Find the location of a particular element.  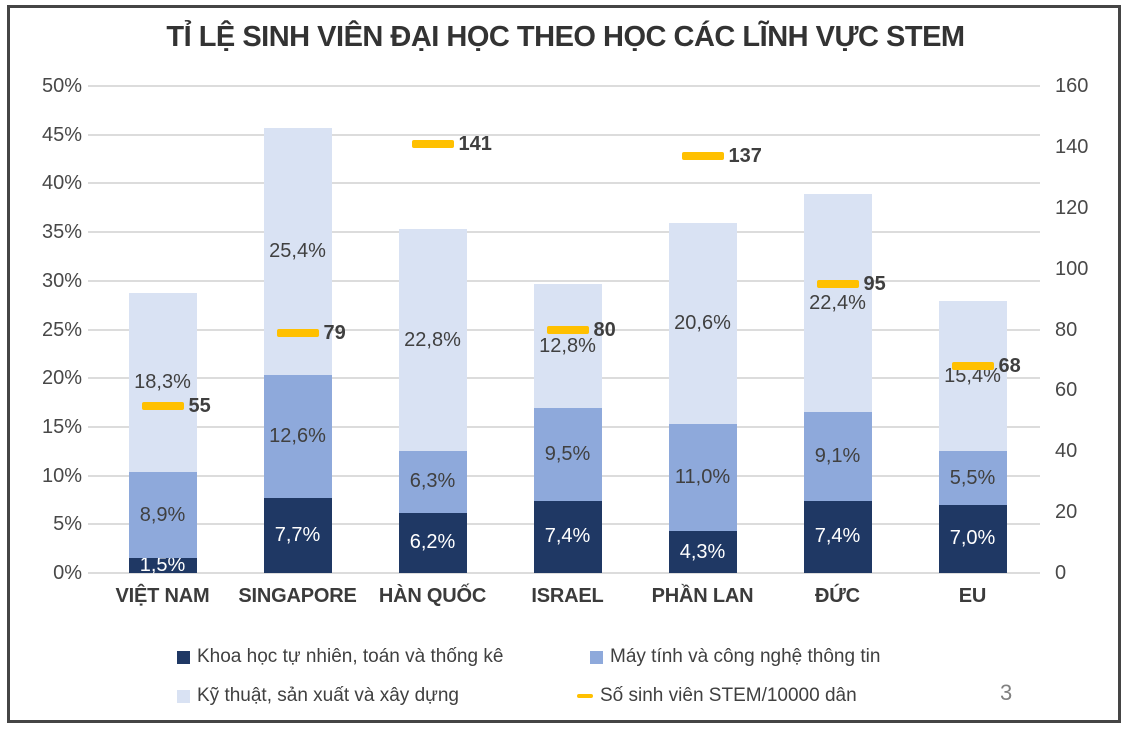

bar-segment-label: 11,0% is located at coordinates (702, 477).